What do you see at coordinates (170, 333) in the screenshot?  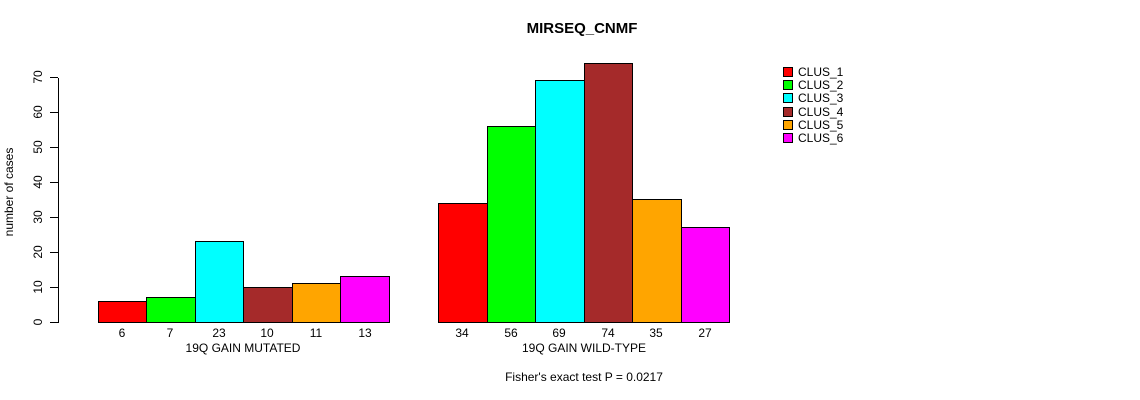 I see `bar-value-label: 7` at bounding box center [170, 333].